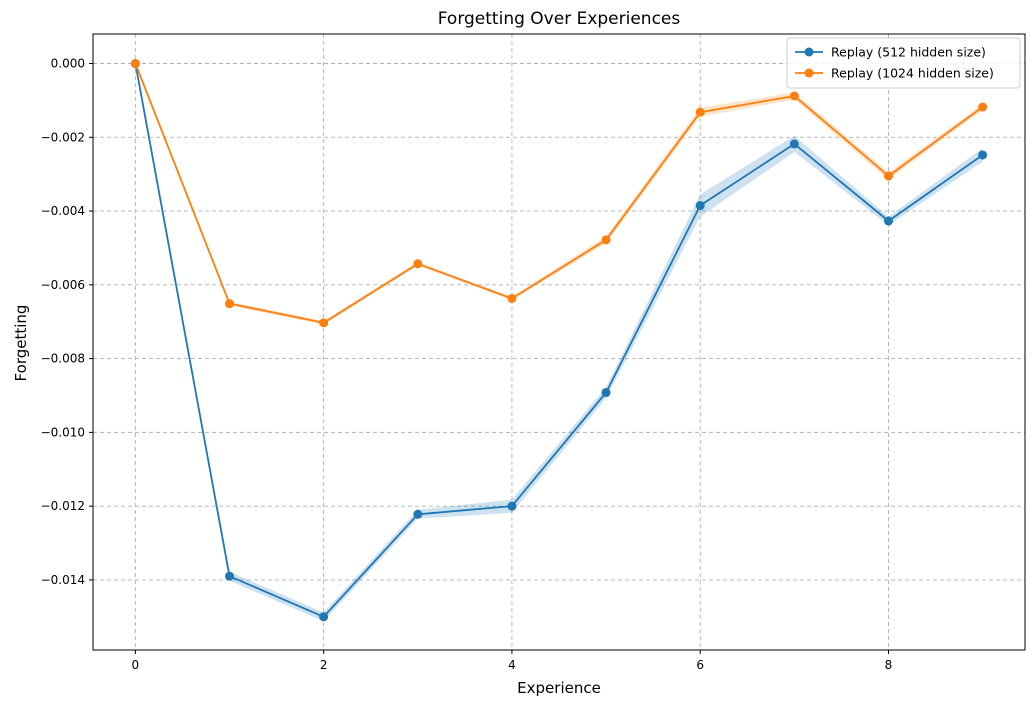  What do you see at coordinates (63, 432) in the screenshot?
I see `y-tick-label: −0.010` at bounding box center [63, 432].